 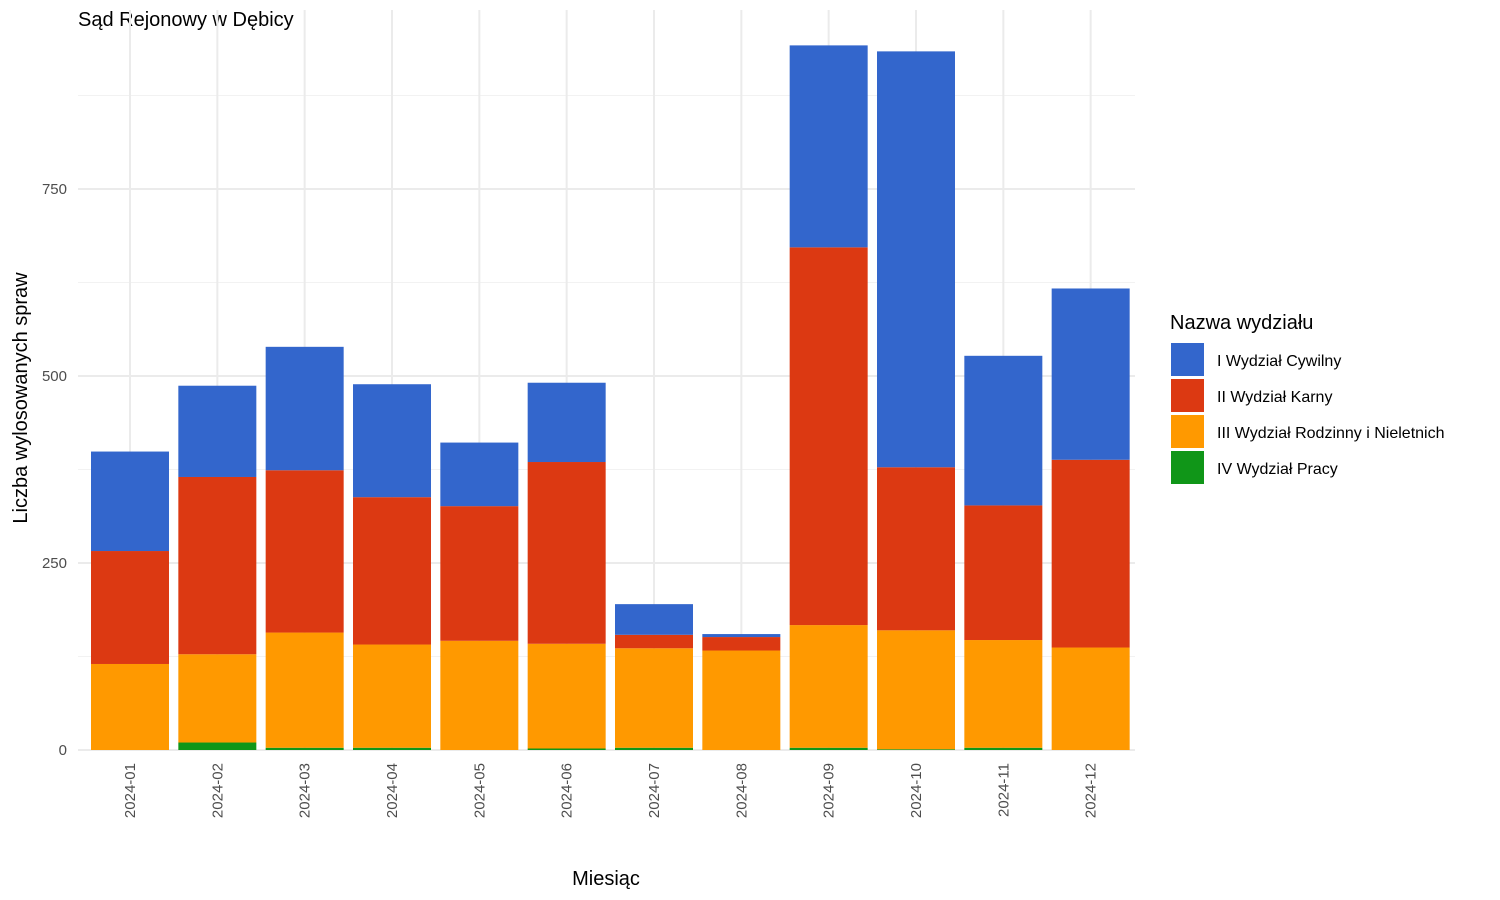 I want to click on legend-label: III Wydział Rodzinny i Nieletnich, so click(x=1331, y=433).